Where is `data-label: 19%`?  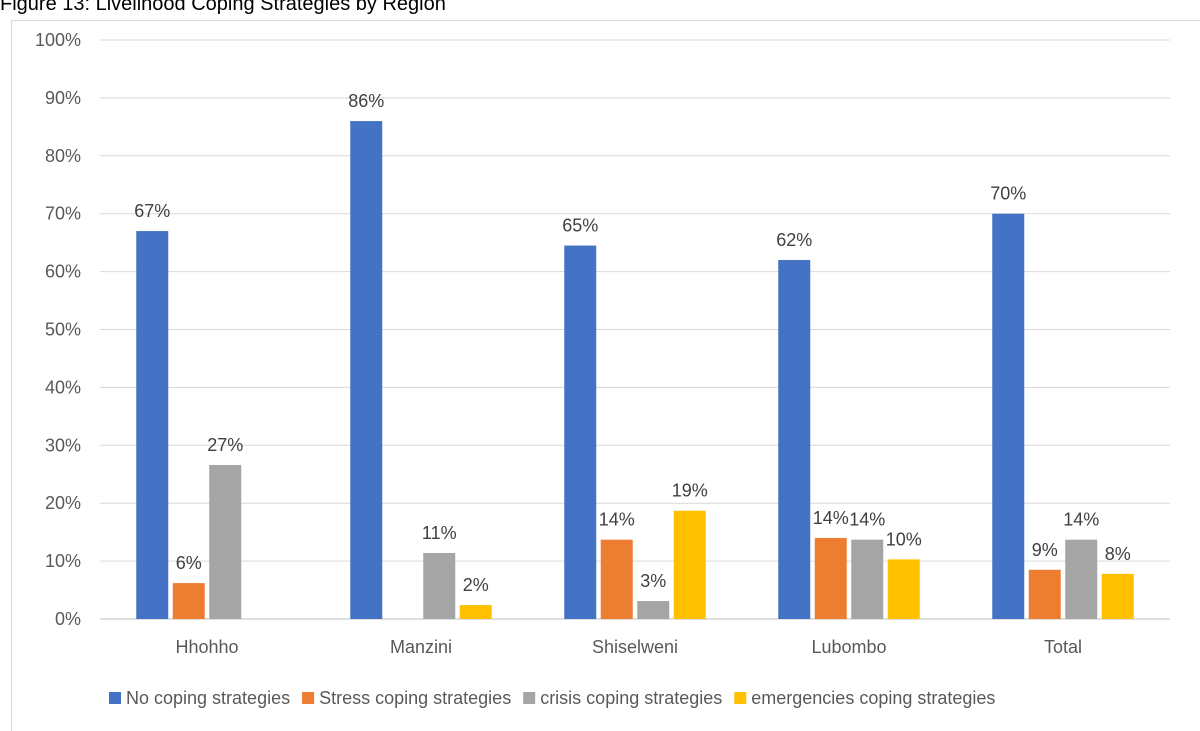
data-label: 19% is located at coordinates (690, 491).